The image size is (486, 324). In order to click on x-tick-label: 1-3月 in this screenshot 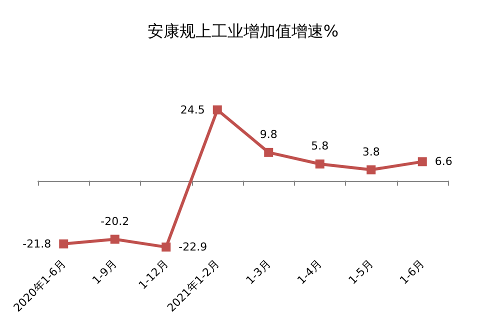, I will do `click(259, 272)`.